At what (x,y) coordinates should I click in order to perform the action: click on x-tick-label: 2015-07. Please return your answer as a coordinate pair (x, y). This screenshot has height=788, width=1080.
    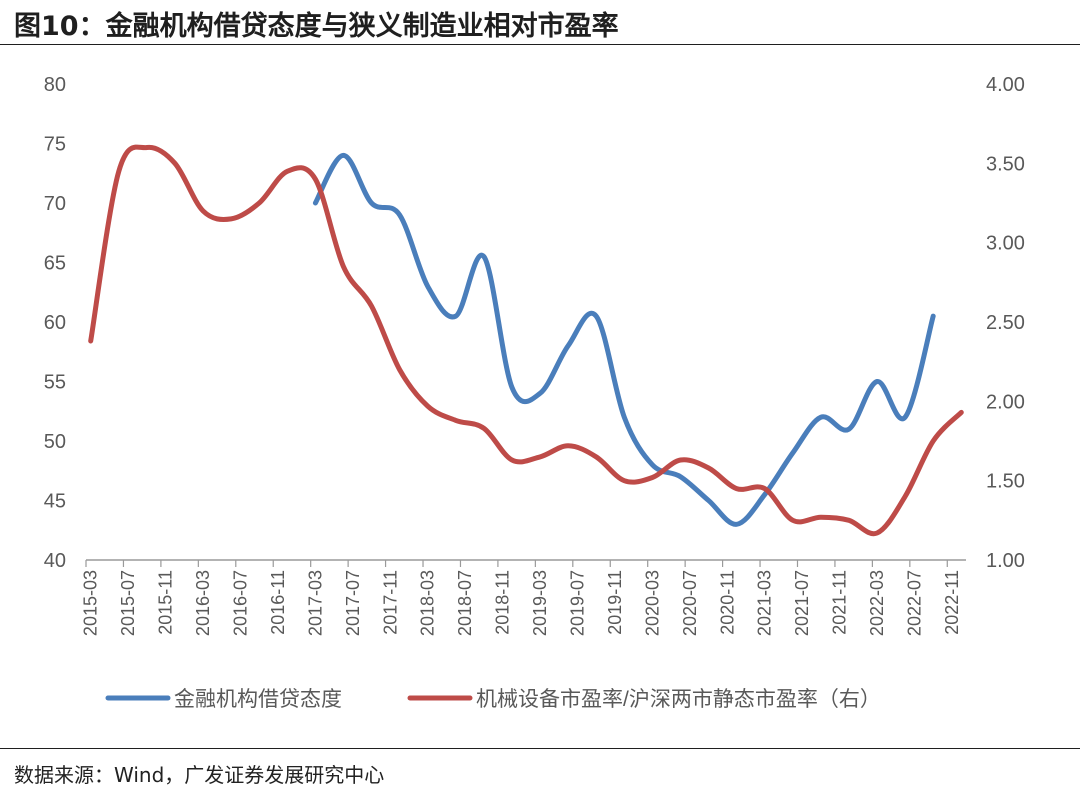
    Looking at the image, I should click on (128, 603).